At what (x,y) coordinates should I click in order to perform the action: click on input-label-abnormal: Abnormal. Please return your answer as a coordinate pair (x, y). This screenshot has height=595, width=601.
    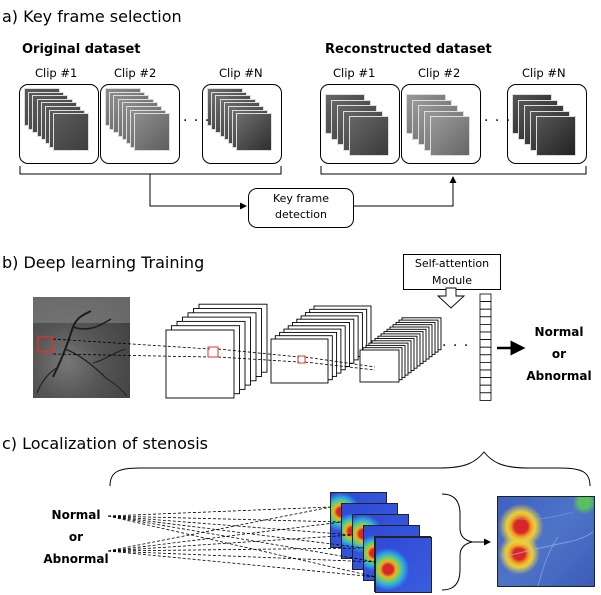
    Looking at the image, I should click on (76, 559).